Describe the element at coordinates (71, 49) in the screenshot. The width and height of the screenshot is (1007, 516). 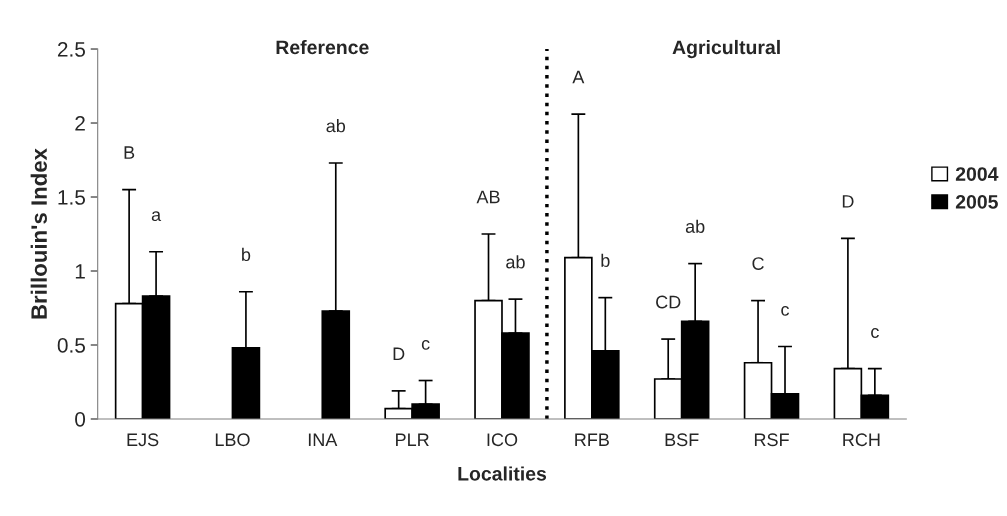
I see `y-tick-label: 2.5` at that location.